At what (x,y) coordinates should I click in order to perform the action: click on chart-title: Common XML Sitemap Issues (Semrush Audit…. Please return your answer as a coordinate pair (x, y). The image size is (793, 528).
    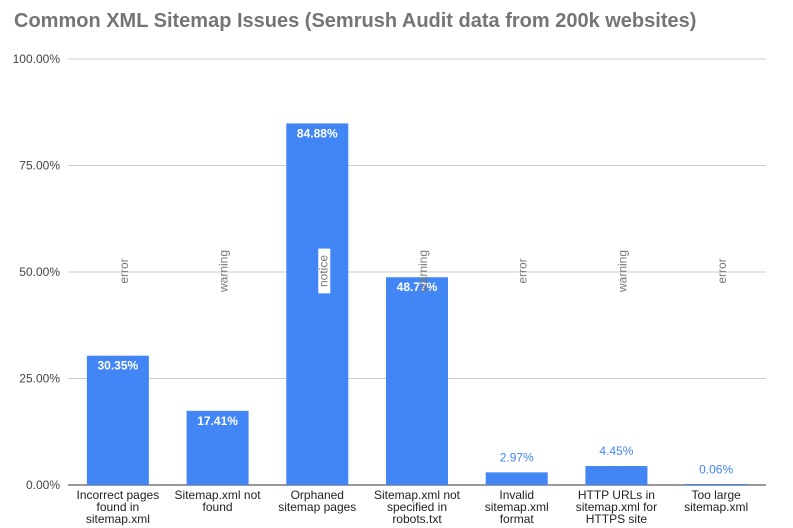
    Looking at the image, I should click on (355, 21).